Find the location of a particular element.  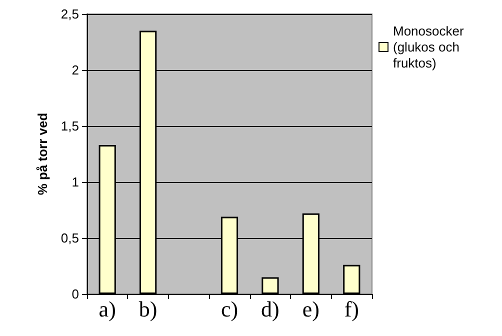

x-tick-label: c) is located at coordinates (229, 309).